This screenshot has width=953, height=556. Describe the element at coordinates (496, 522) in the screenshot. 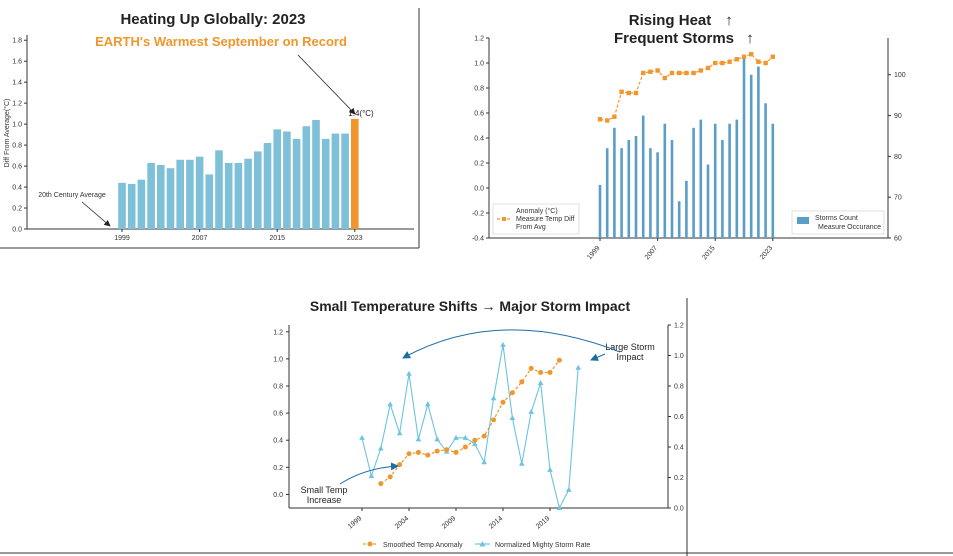

I see `chart3-xtick-label: 2014` at that location.